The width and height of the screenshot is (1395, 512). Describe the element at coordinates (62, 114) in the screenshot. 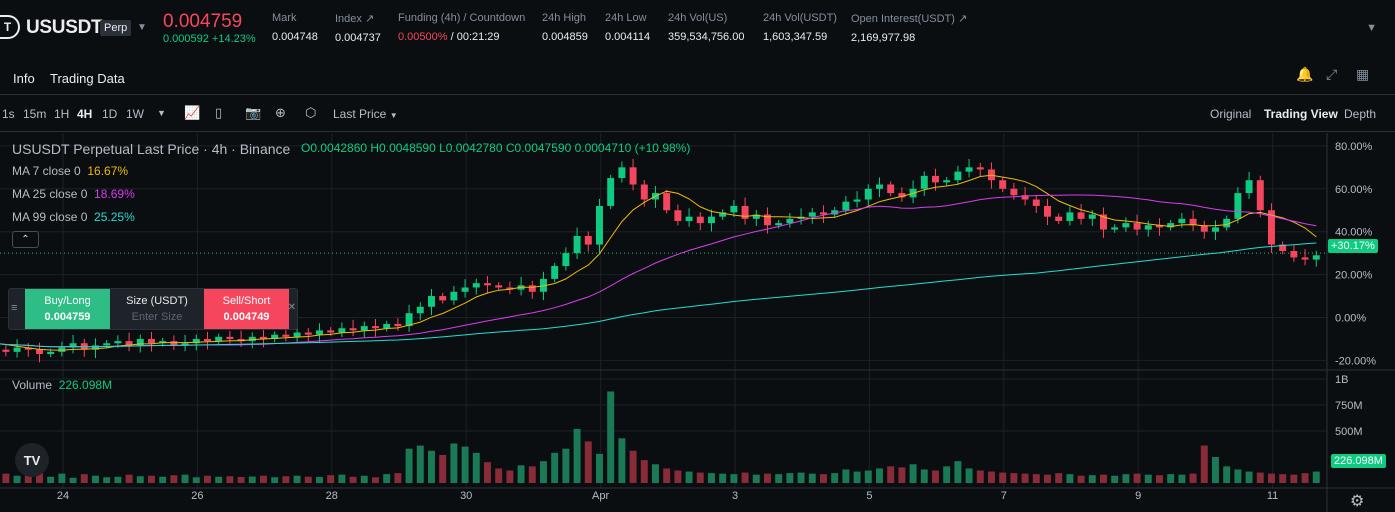

I see `timeframe-1h: 1H` at that location.